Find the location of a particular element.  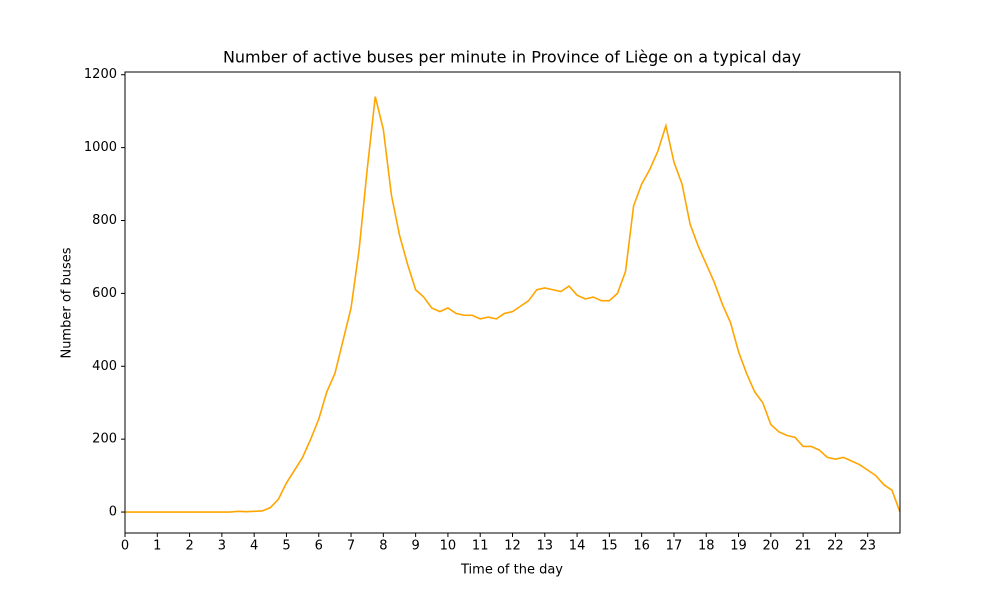

x-tick-label: 4 is located at coordinates (254, 546).